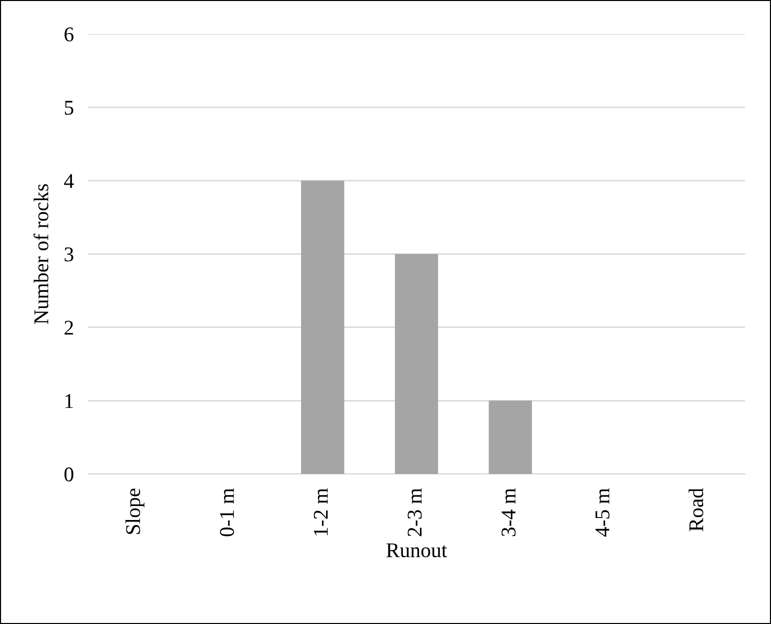 This screenshot has height=624, width=771. I want to click on y-tick-label: 6, so click(69, 34).